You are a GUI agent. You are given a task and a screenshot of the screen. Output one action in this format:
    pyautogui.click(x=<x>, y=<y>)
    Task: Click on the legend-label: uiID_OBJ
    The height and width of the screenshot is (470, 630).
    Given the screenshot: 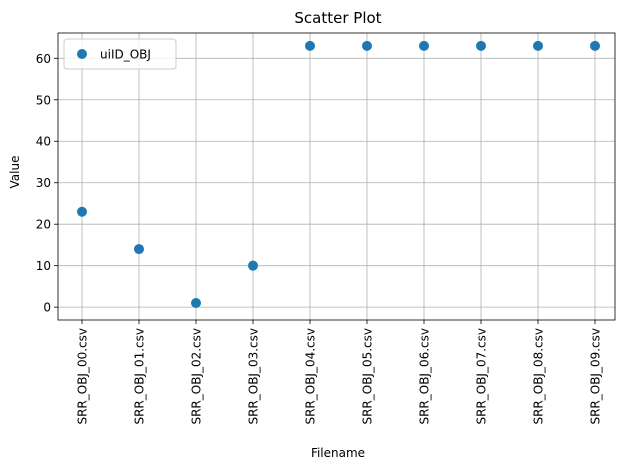 What is the action you would take?
    pyautogui.click(x=125, y=55)
    